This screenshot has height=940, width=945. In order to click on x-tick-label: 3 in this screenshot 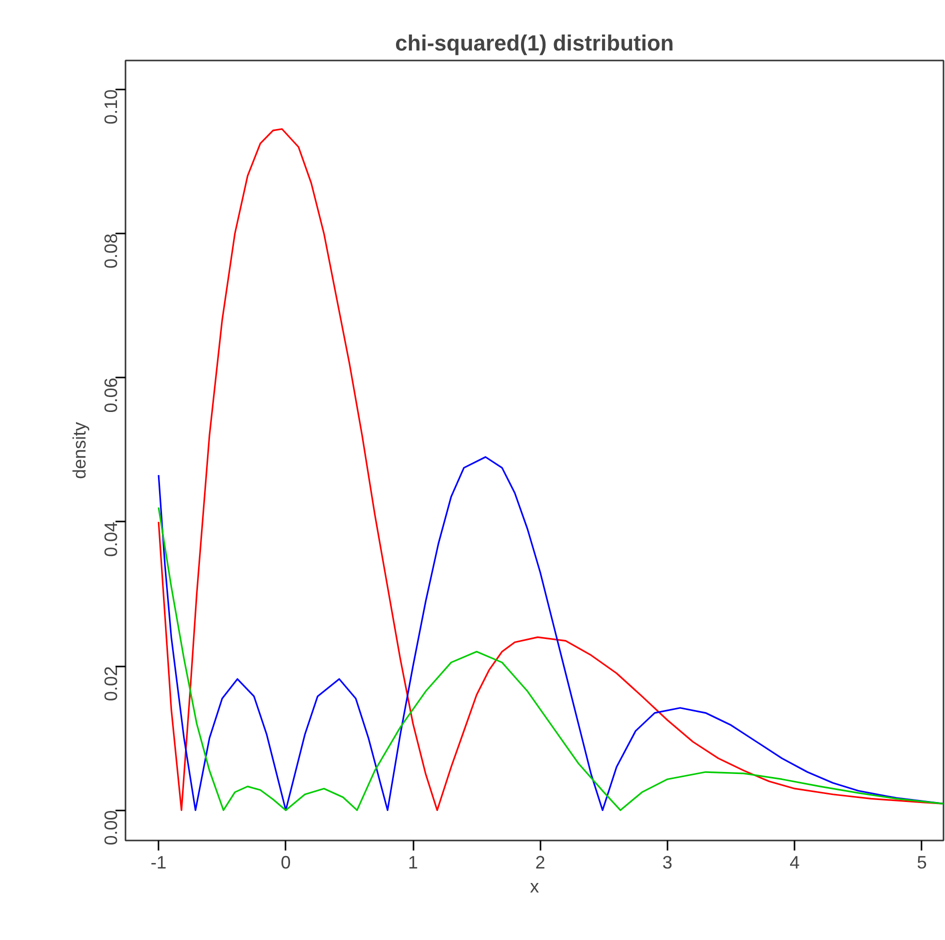, I will do `click(667, 862)`.